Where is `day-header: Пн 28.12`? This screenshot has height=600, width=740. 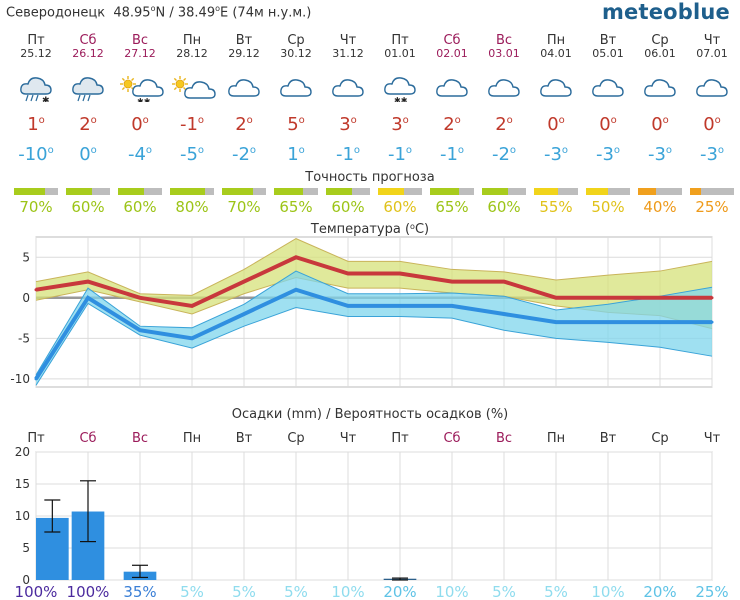
day-header: Пн 28.12 is located at coordinates (192, 47).